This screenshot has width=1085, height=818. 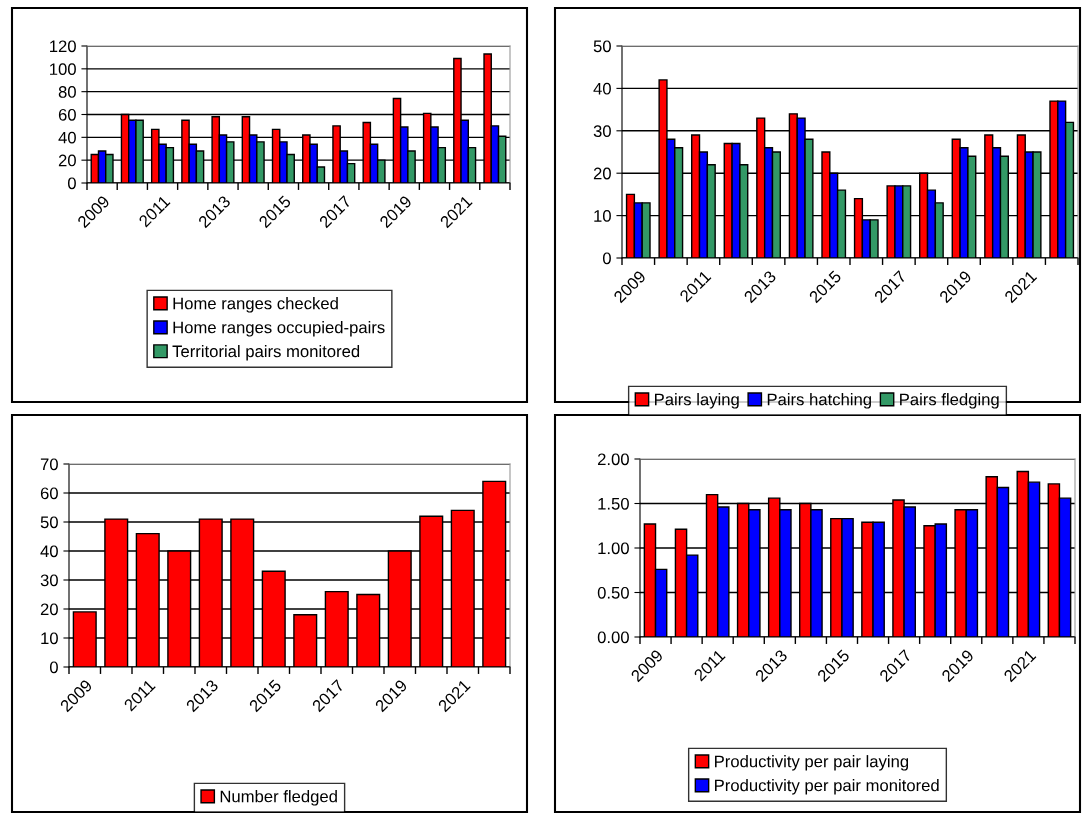 What do you see at coordinates (49, 464) in the screenshot?
I see `y-tick-label: 70` at bounding box center [49, 464].